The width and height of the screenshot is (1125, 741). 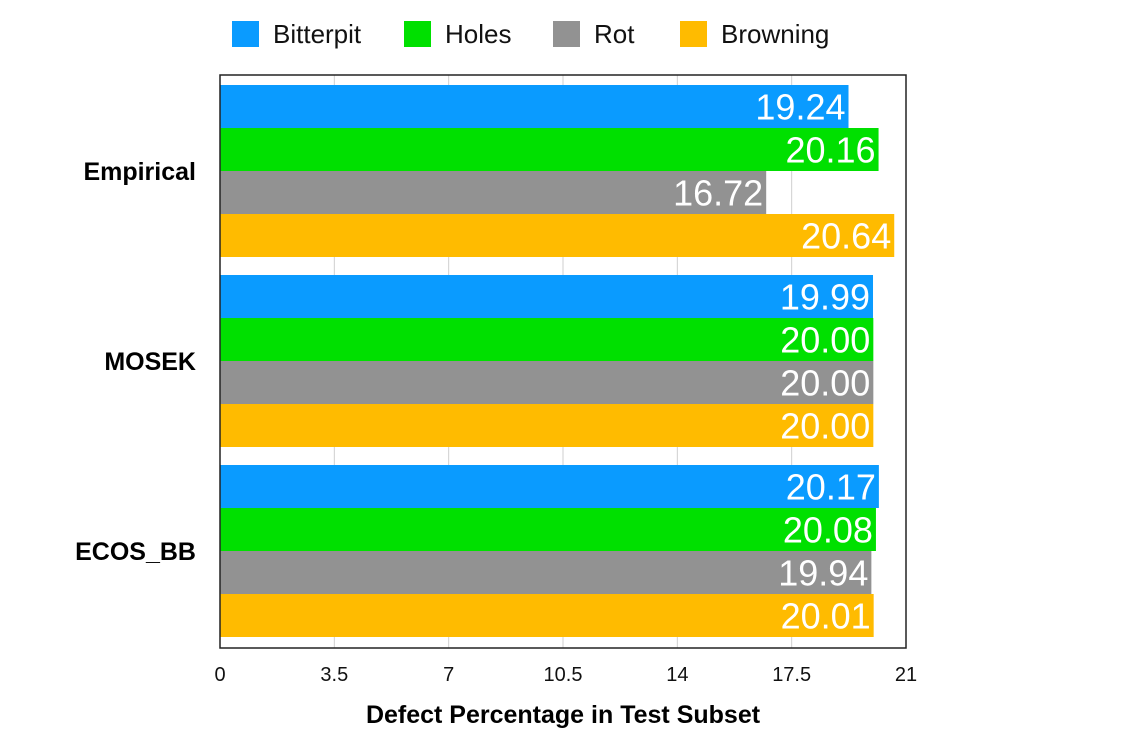 What do you see at coordinates (547, 339) in the screenshot?
I see `bar-holes-mosek` at bounding box center [547, 339].